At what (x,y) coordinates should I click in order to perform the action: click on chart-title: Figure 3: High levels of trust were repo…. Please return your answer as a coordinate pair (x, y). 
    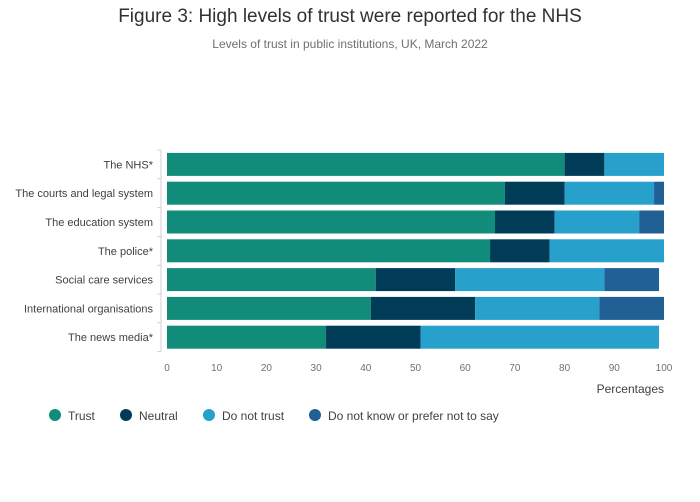
    Looking at the image, I should click on (350, 16).